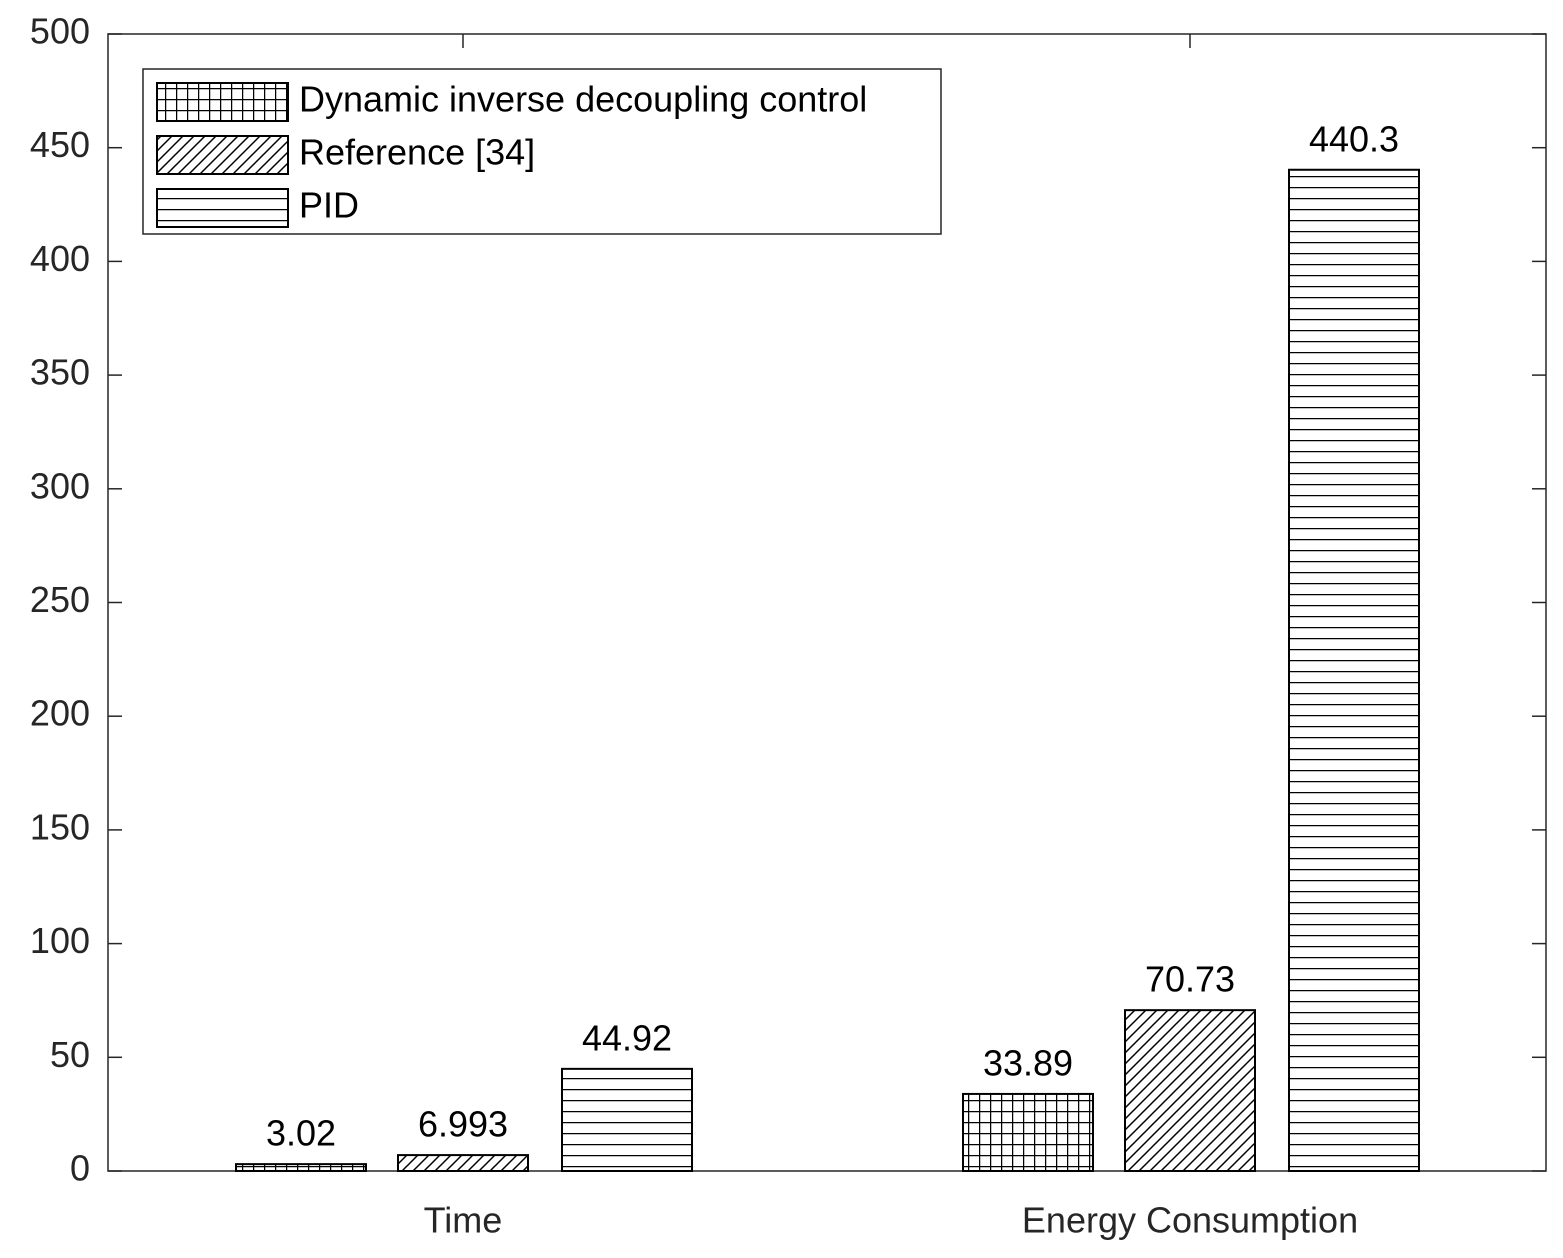 Image resolution: width=1563 pixels, height=1258 pixels. Describe the element at coordinates (301, 1133) in the screenshot. I see `value-label: 3.02` at that location.